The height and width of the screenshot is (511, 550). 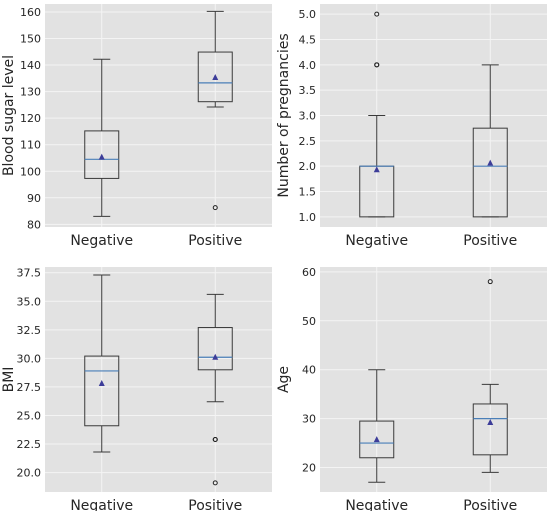 What do you see at coordinates (309, 468) in the screenshot?
I see `y-tick-label: 20` at bounding box center [309, 468].